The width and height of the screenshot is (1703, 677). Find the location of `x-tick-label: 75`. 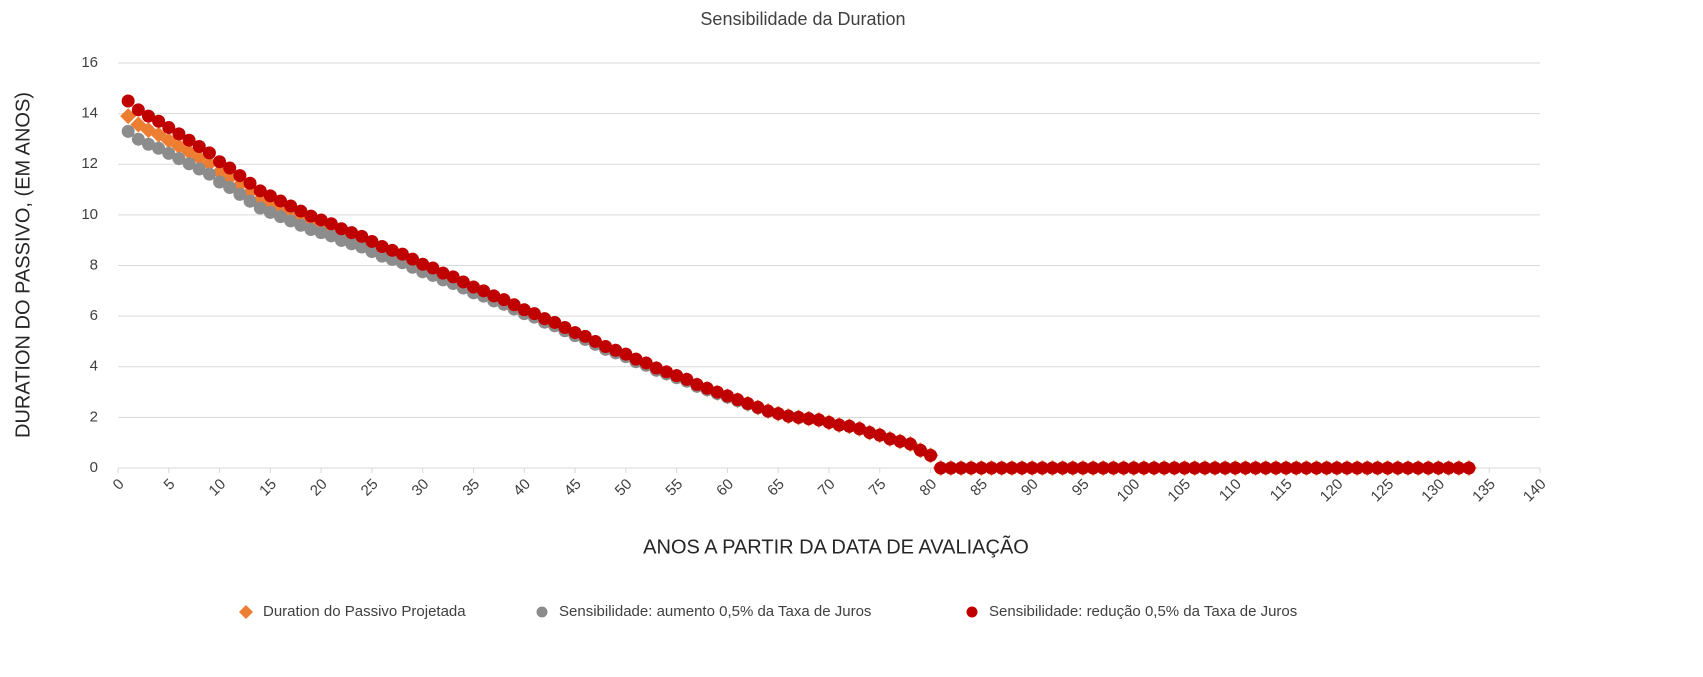

x-tick-label: 75 is located at coordinates (878, 488).